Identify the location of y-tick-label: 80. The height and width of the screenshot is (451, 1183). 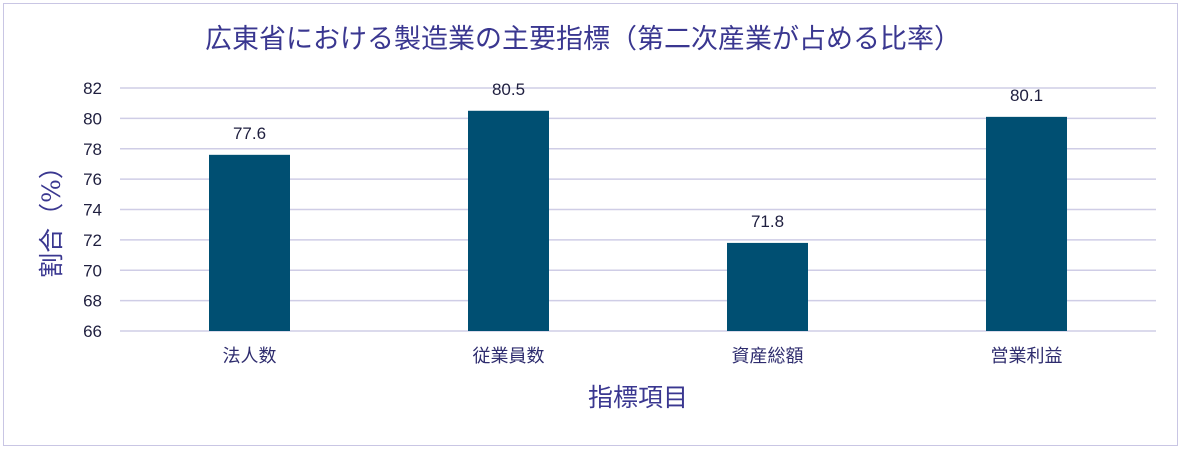
(92, 118).